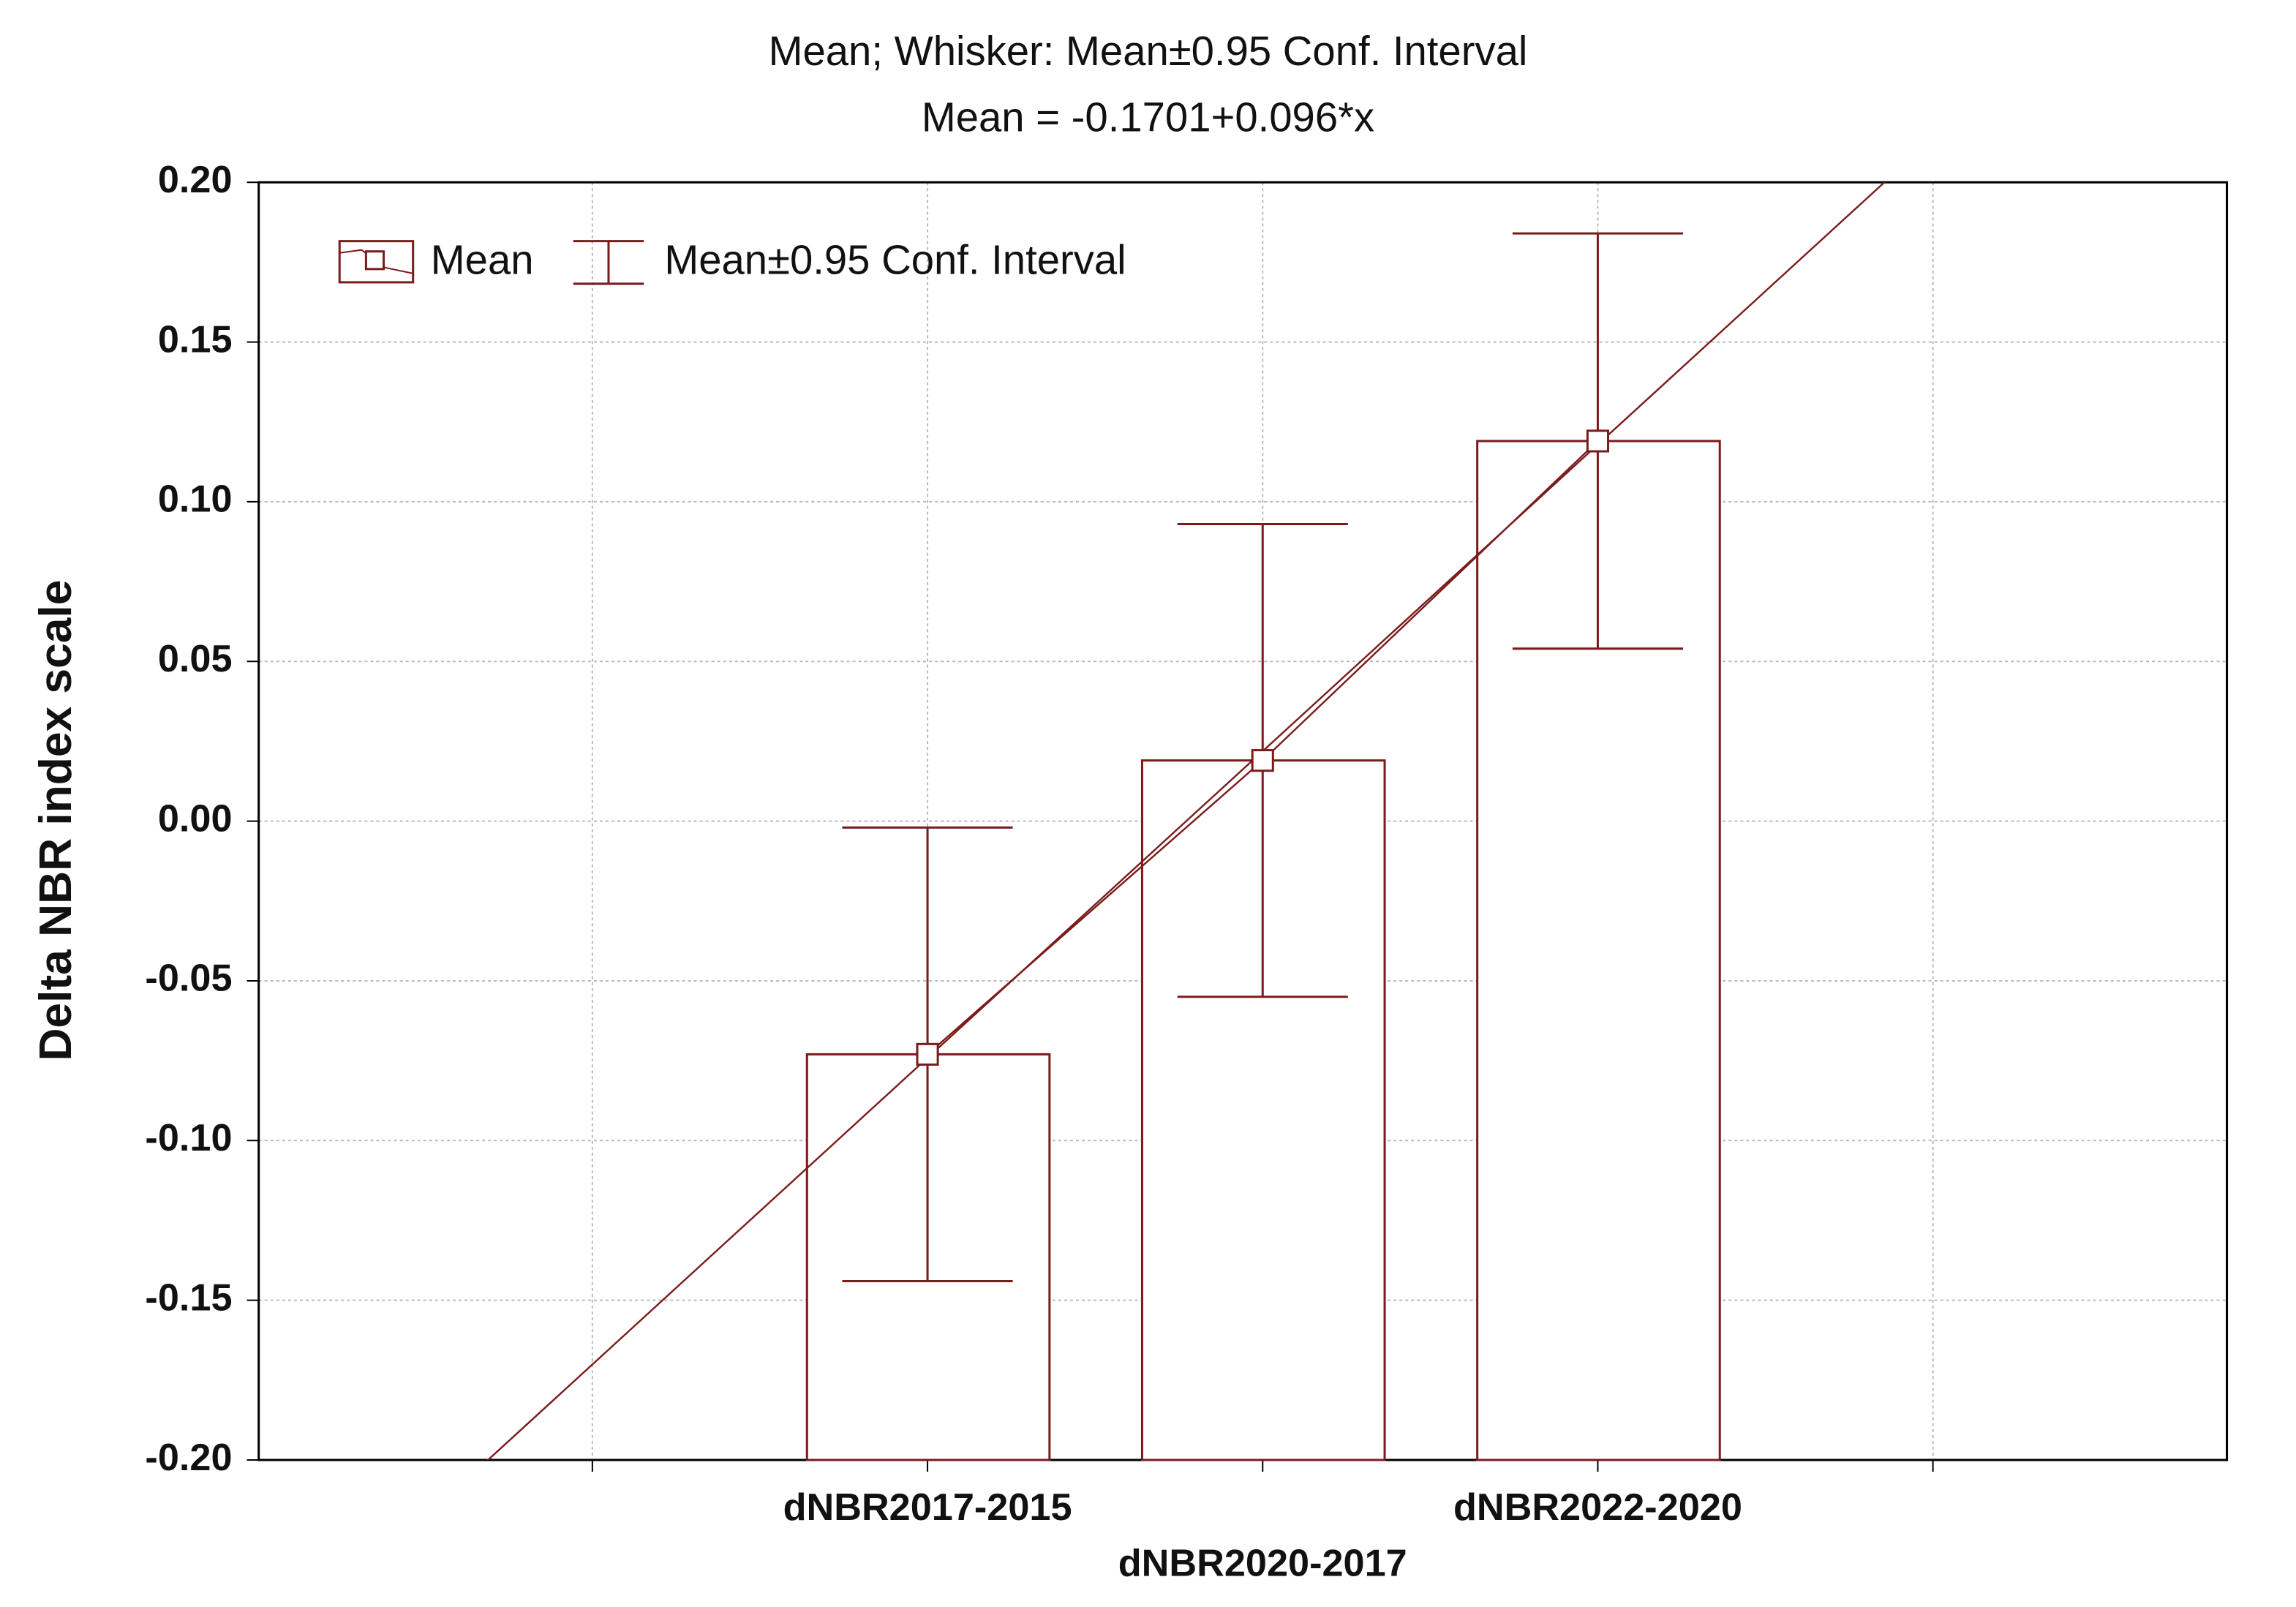 The height and width of the screenshot is (1607, 2296). What do you see at coordinates (196, 180) in the screenshot?
I see `y-tick-label: 0.20` at bounding box center [196, 180].